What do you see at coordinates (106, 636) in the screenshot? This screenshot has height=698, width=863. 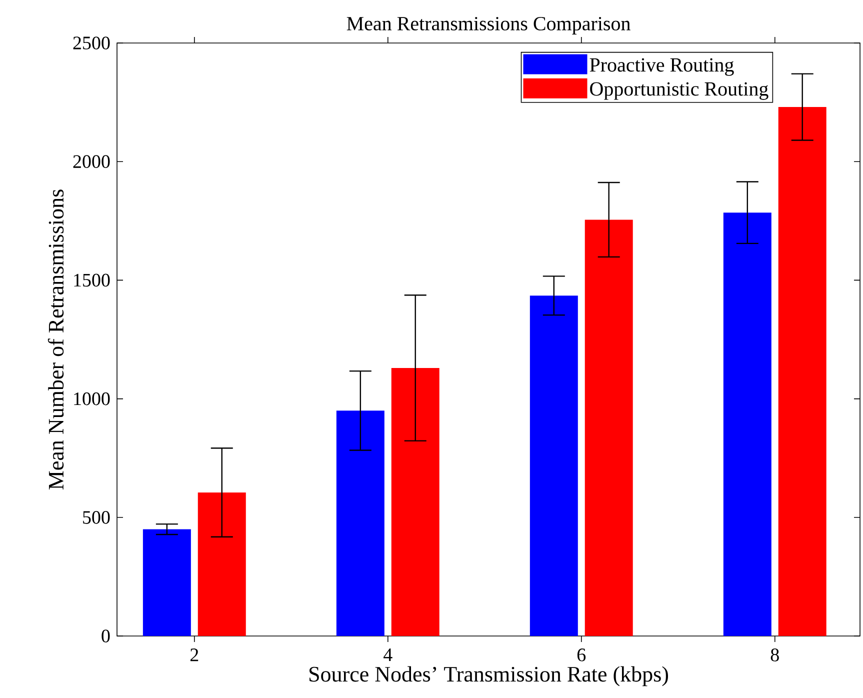 I see `y-tick-label: 0` at bounding box center [106, 636].